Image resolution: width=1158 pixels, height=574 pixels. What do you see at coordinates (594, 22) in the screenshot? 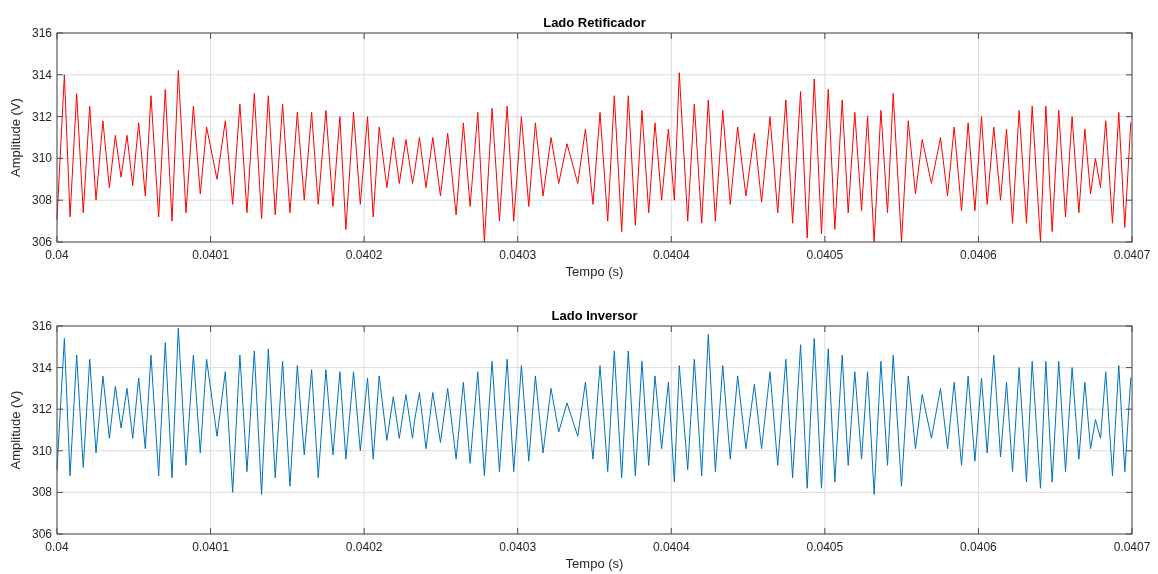
I see `chart-title: Lado Retificador` at bounding box center [594, 22].